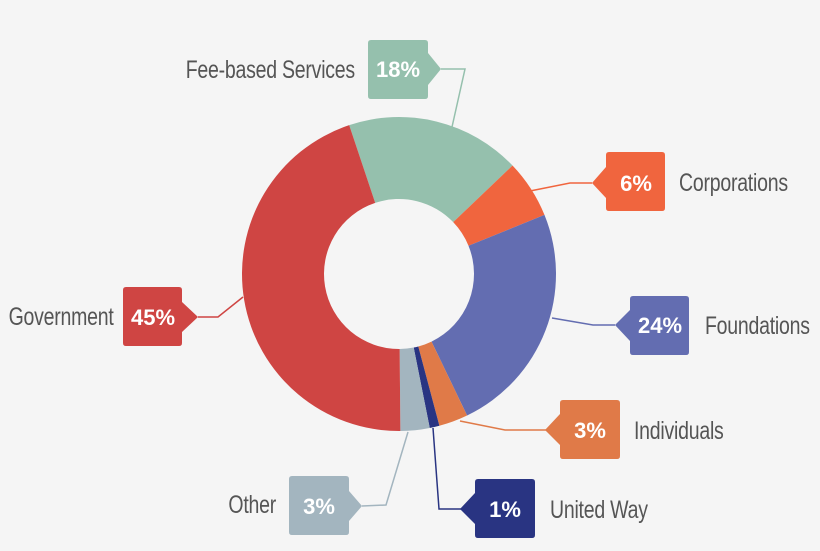  I want to click on callout-corporations: 6%, so click(628, 181).